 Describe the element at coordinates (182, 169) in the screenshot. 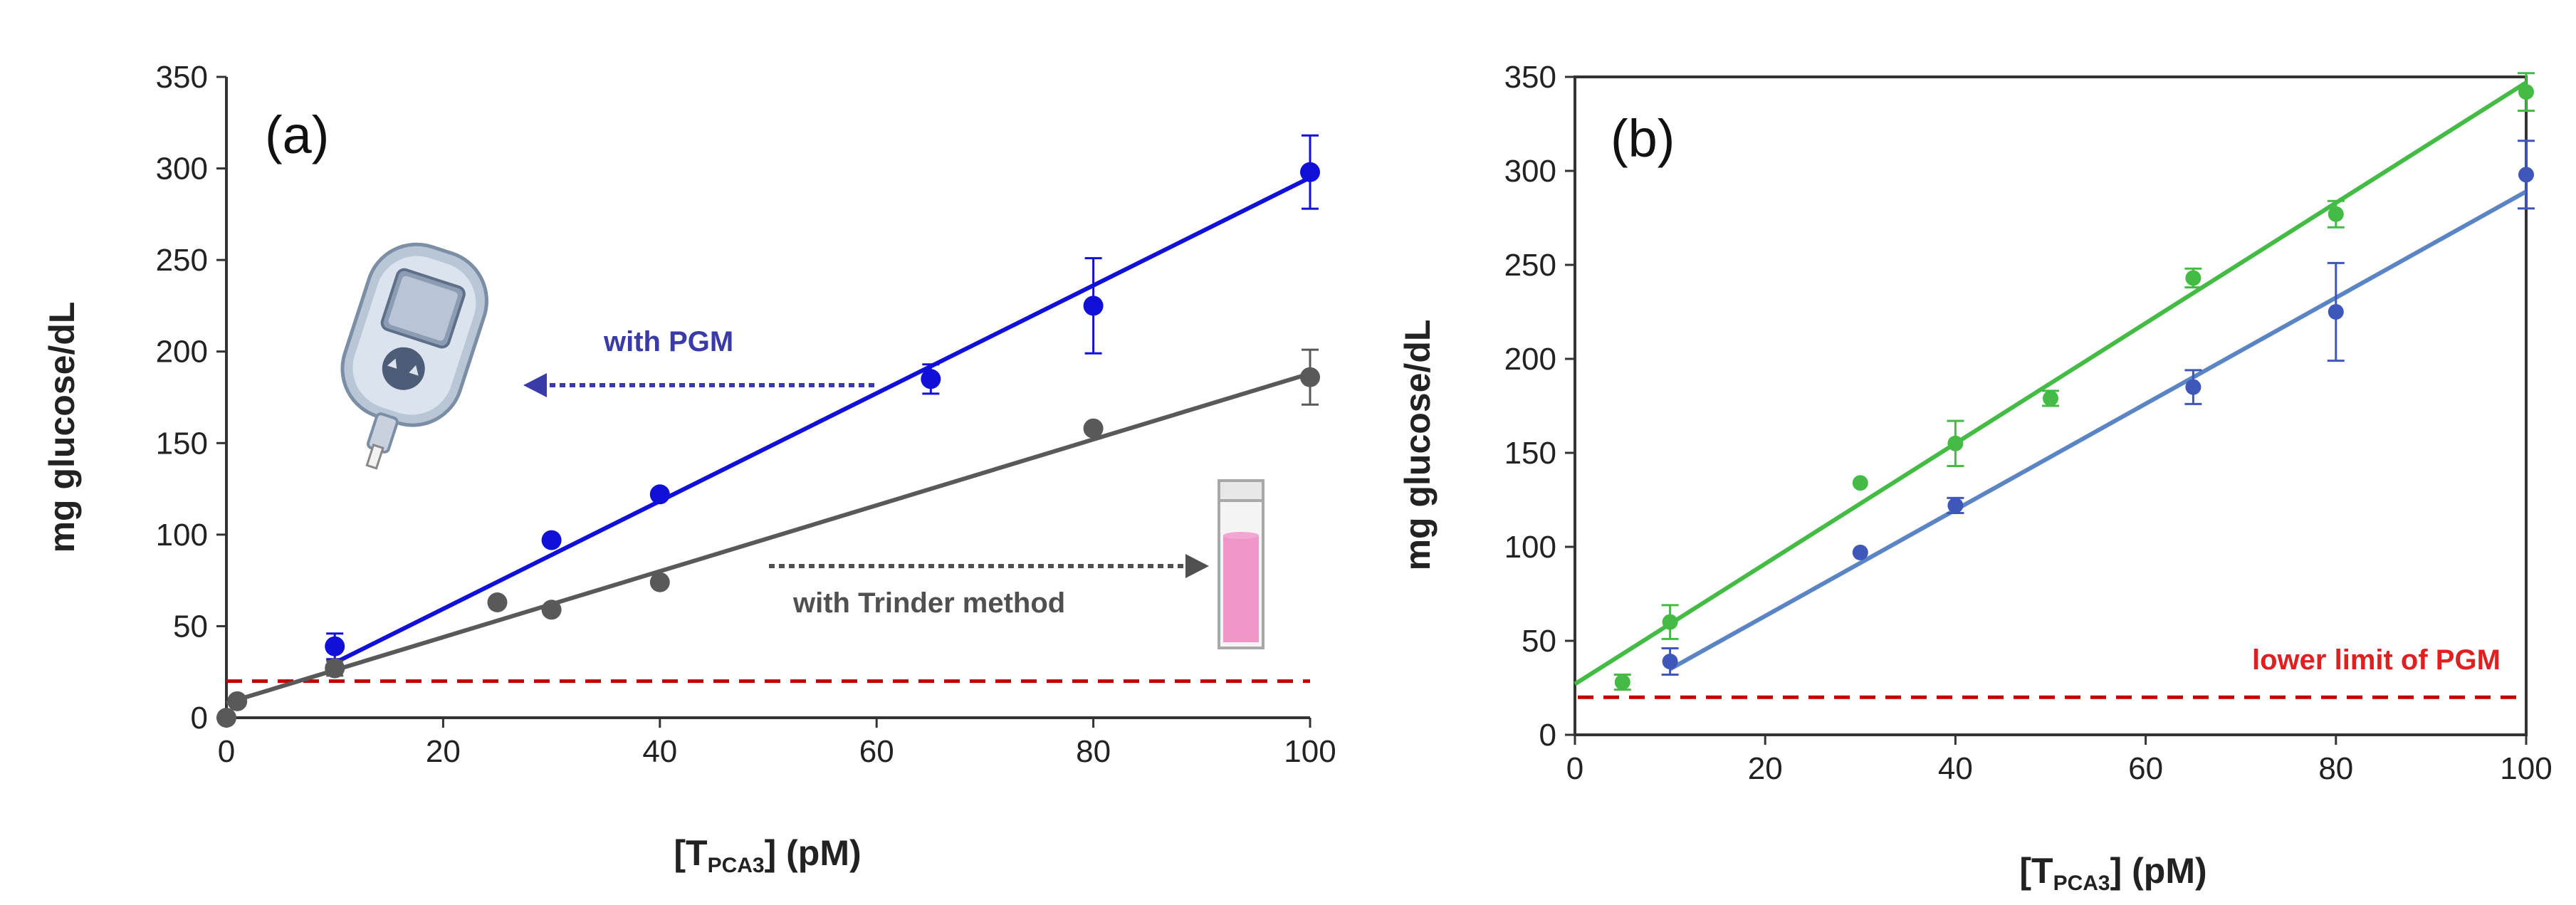

I see `panel-a-y-tick-label: 300` at that location.